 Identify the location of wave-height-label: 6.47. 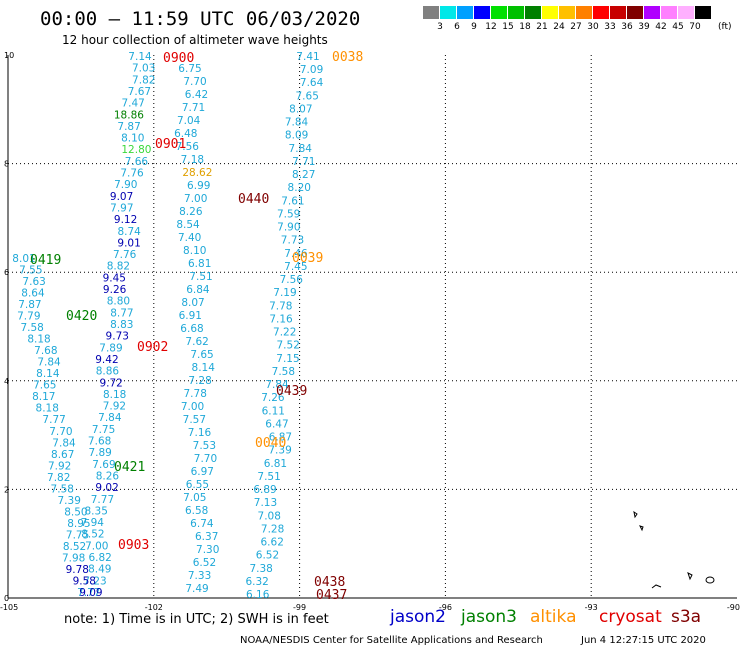
(276, 424).